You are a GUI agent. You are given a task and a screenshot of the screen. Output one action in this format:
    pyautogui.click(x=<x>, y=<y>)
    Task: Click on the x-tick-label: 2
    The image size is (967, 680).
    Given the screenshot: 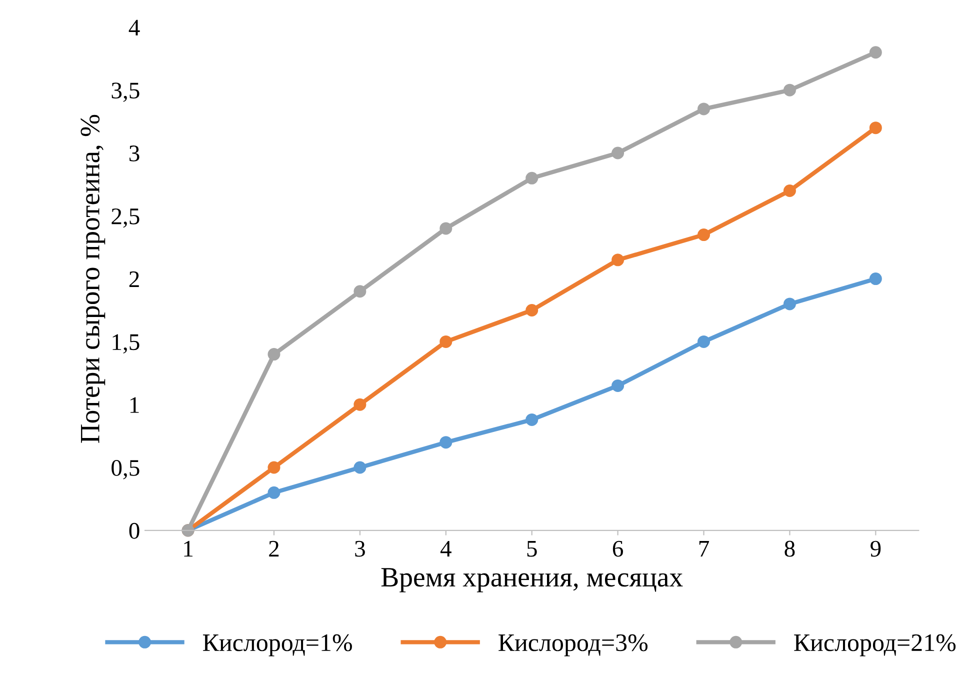 What is the action you would take?
    pyautogui.click(x=274, y=548)
    